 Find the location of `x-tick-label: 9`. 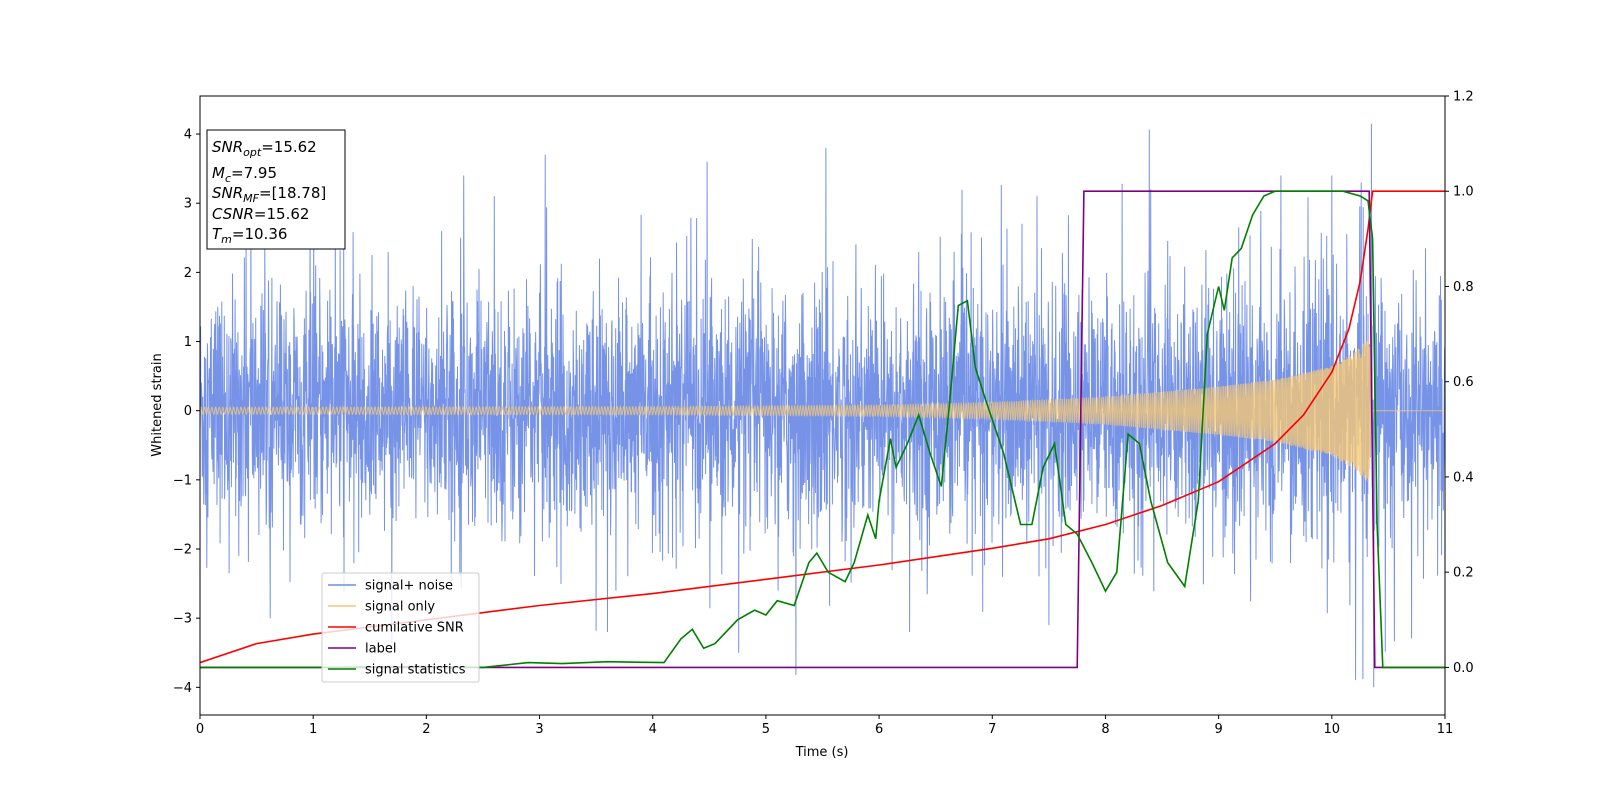

x-tick-label: 9 is located at coordinates (1218, 729).